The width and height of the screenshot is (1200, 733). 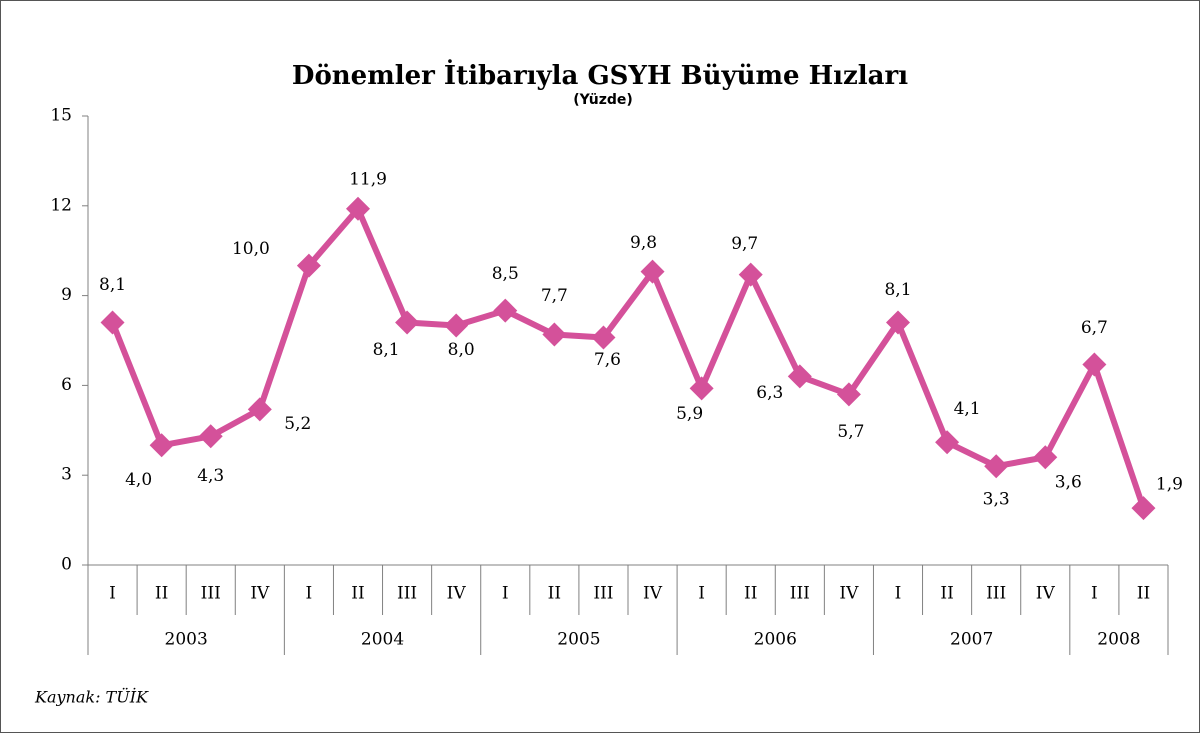 I want to click on data-label: 1,9, so click(x=1169, y=485).